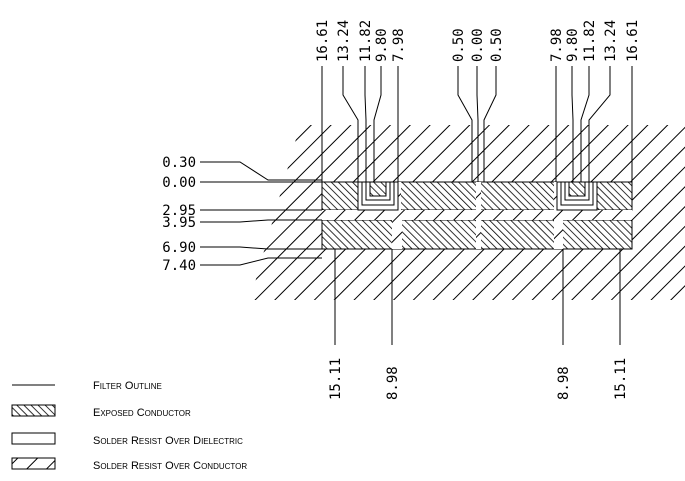  Describe the element at coordinates (179, 248) in the screenshot. I see `left-dimension: 6.90` at that location.